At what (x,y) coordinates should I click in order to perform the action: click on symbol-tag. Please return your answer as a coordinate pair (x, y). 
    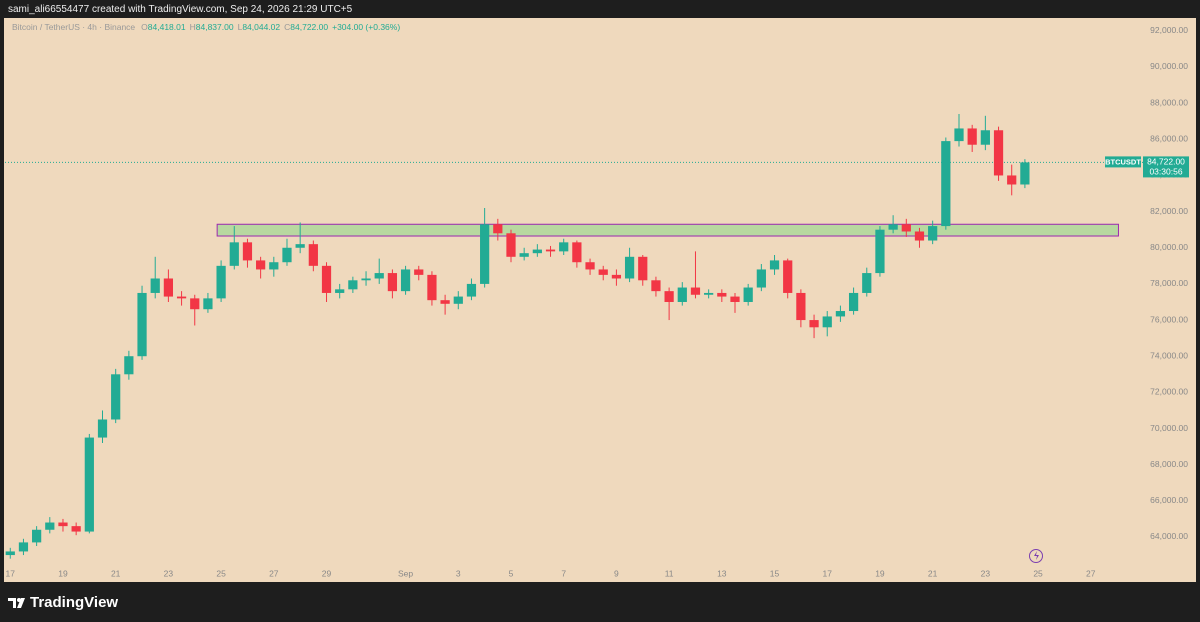
    Looking at the image, I should click on (1123, 162).